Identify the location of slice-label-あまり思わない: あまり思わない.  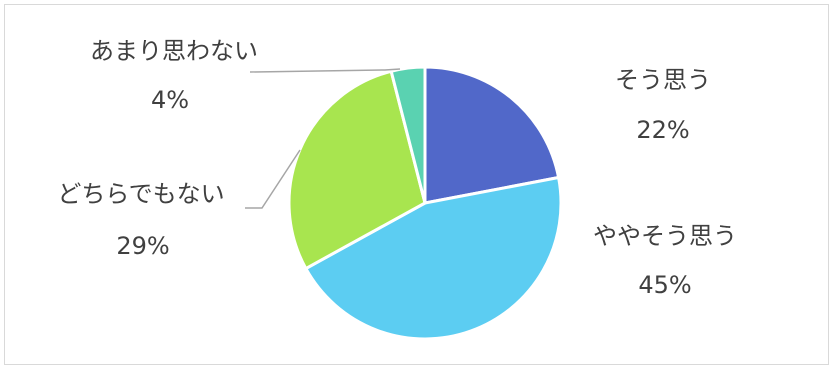
(174, 51).